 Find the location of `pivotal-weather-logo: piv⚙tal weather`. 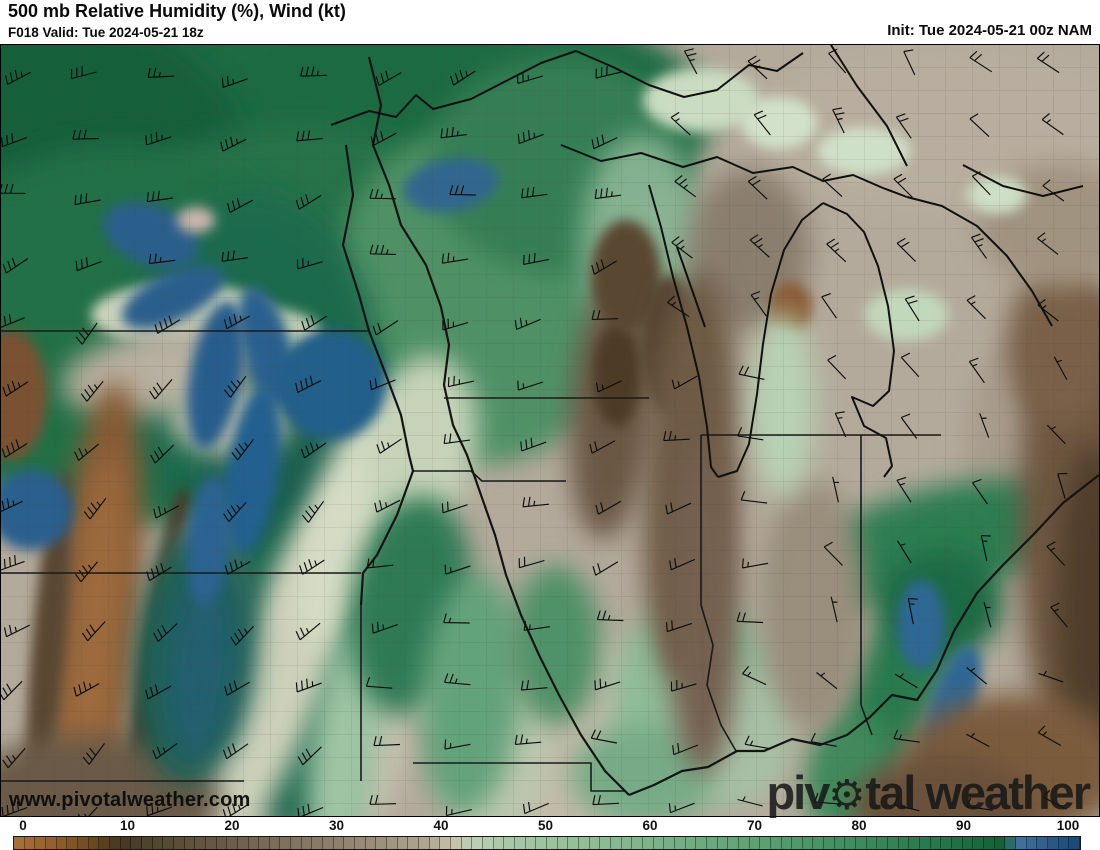

pivotal-weather-logo: piv⚙tal weather is located at coordinates (928, 792).